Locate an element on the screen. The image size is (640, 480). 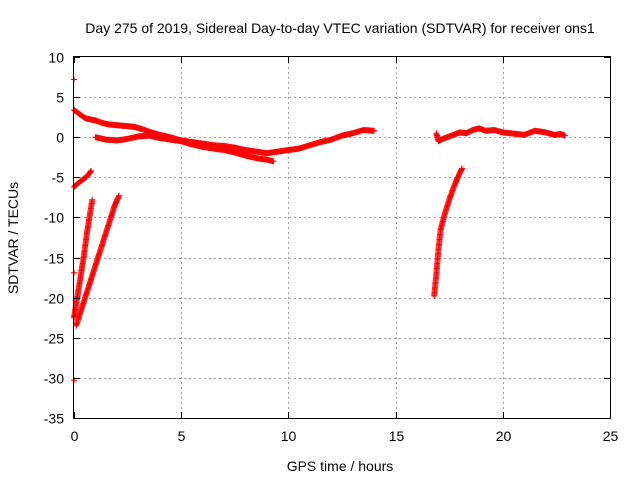
x-tick-label: 5 is located at coordinates (182, 436).